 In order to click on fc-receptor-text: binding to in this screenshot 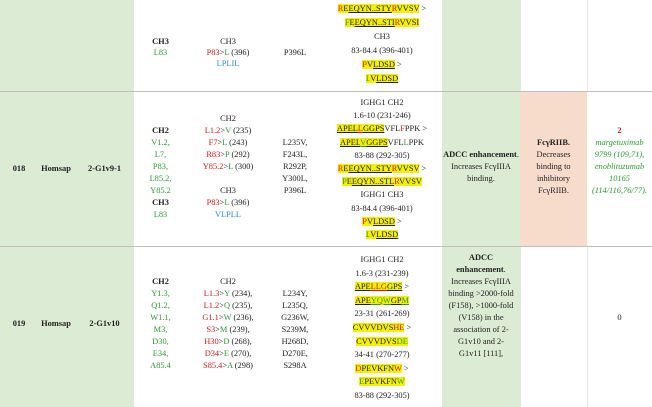, I will do `click(553, 166)`.